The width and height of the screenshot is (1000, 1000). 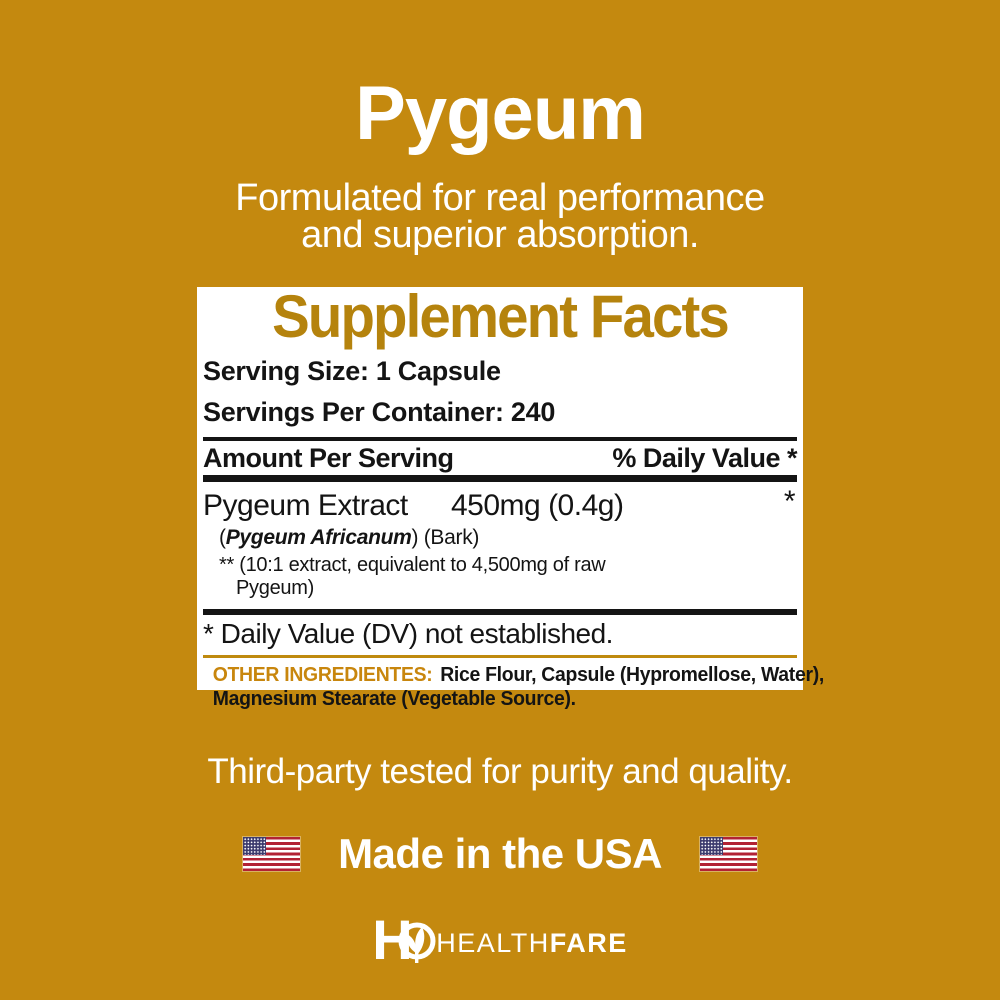 What do you see at coordinates (500, 459) in the screenshot?
I see `facts-table-header: Amount Per Serving % Daily Value *` at bounding box center [500, 459].